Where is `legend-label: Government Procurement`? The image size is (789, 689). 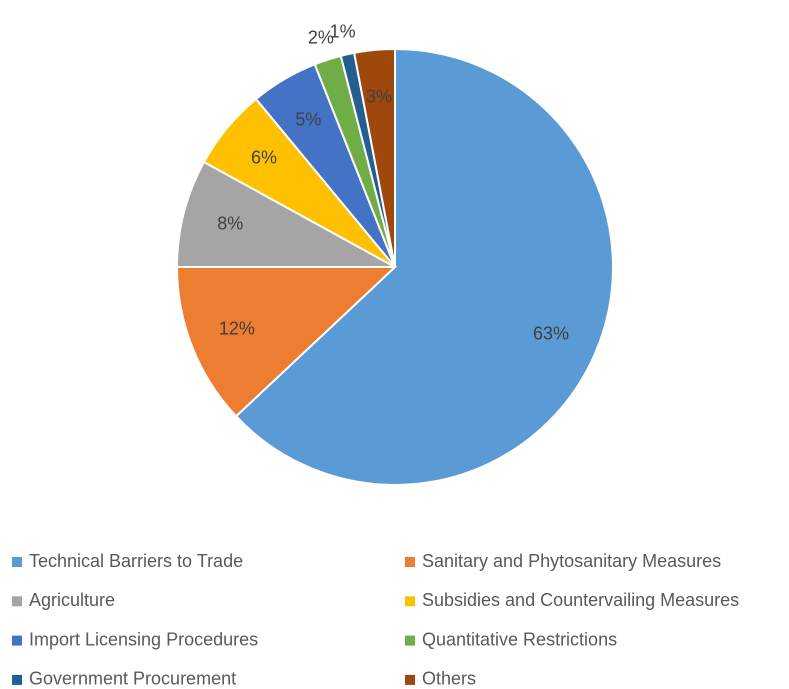 legend-label: Government Procurement is located at coordinates (132, 679).